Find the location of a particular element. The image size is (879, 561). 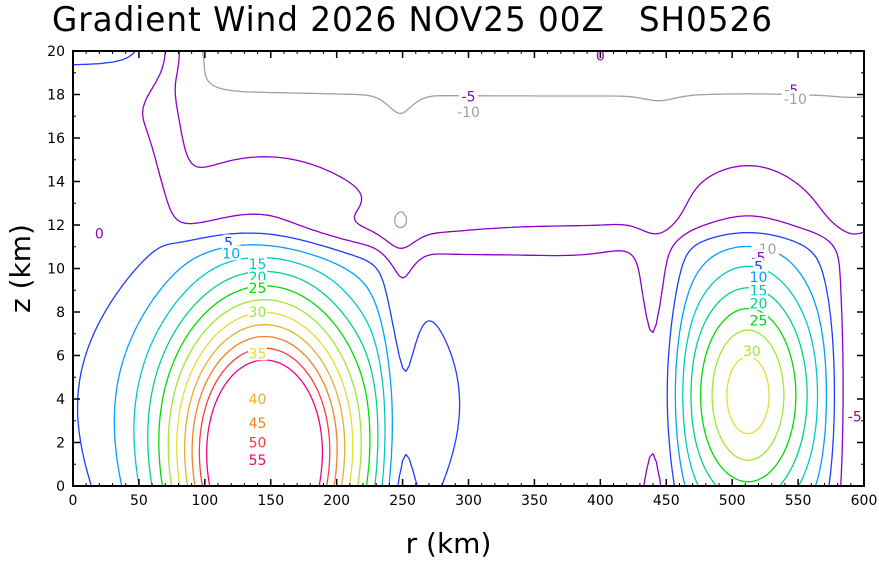

y-tick-label: 8 is located at coordinates (60, 313).